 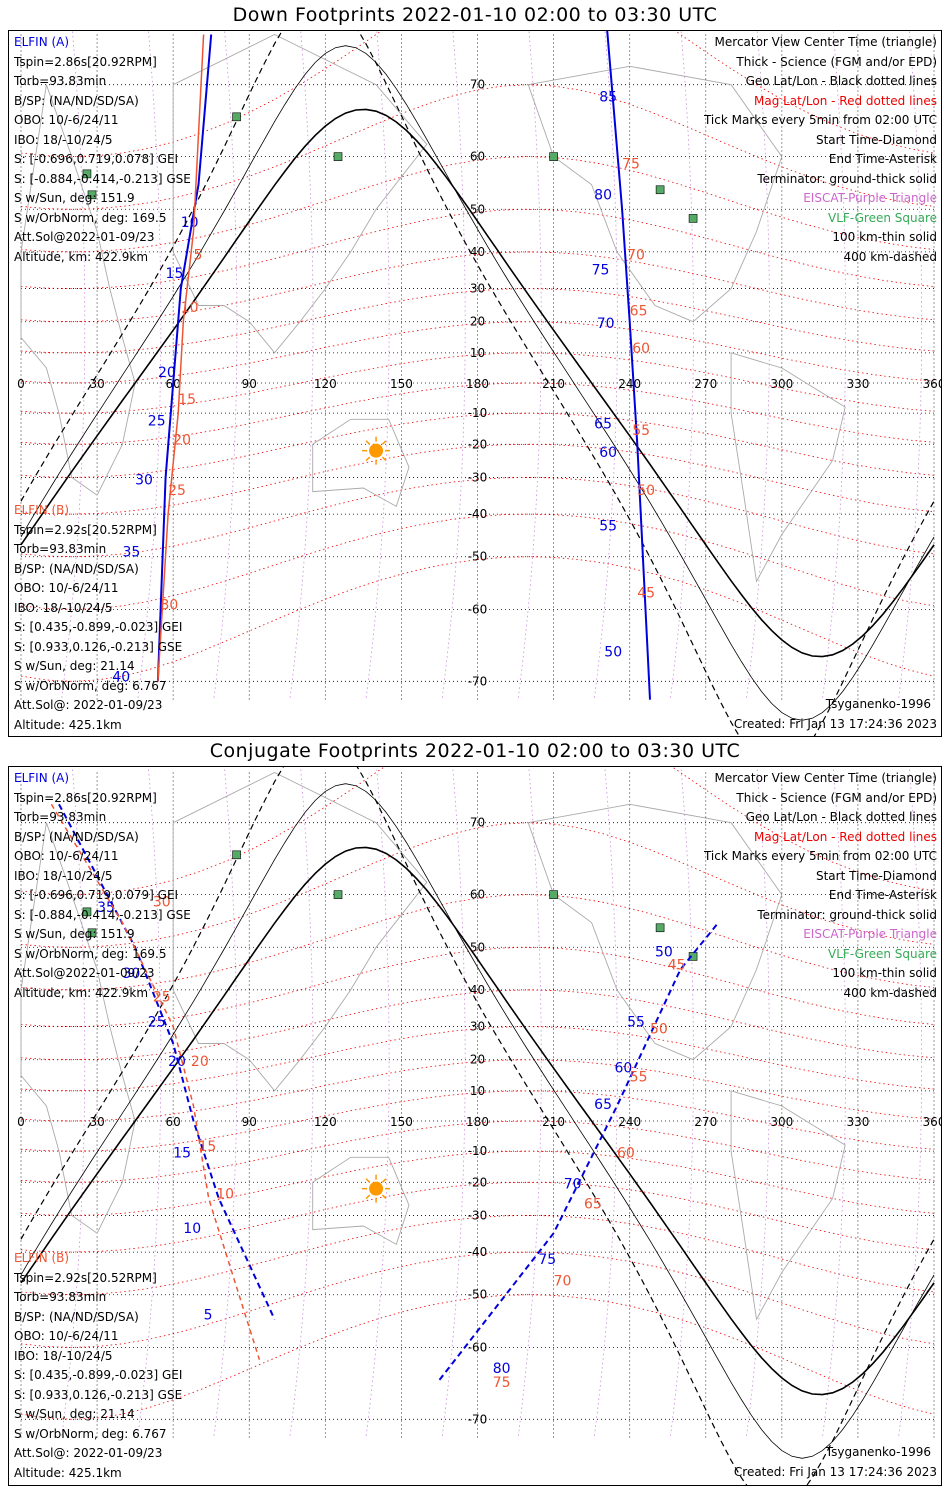 I want to click on elfin-b-track, so click(x=181, y=358).